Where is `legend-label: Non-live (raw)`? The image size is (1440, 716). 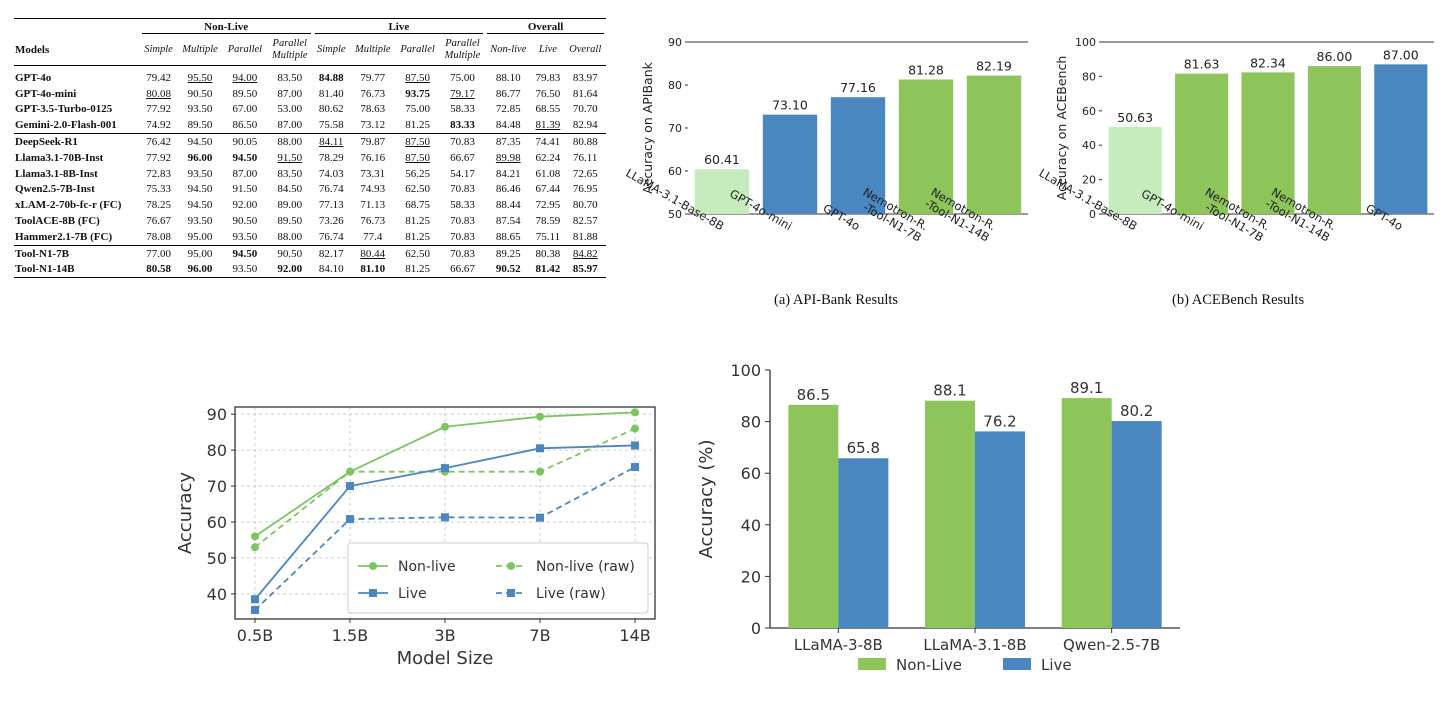
legend-label: Non-live (raw) is located at coordinates (585, 567).